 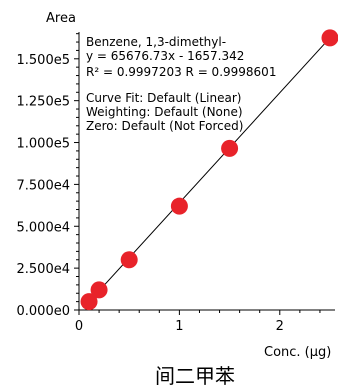 I want to click on y-tick-label: 1.500e5, so click(x=44, y=60).